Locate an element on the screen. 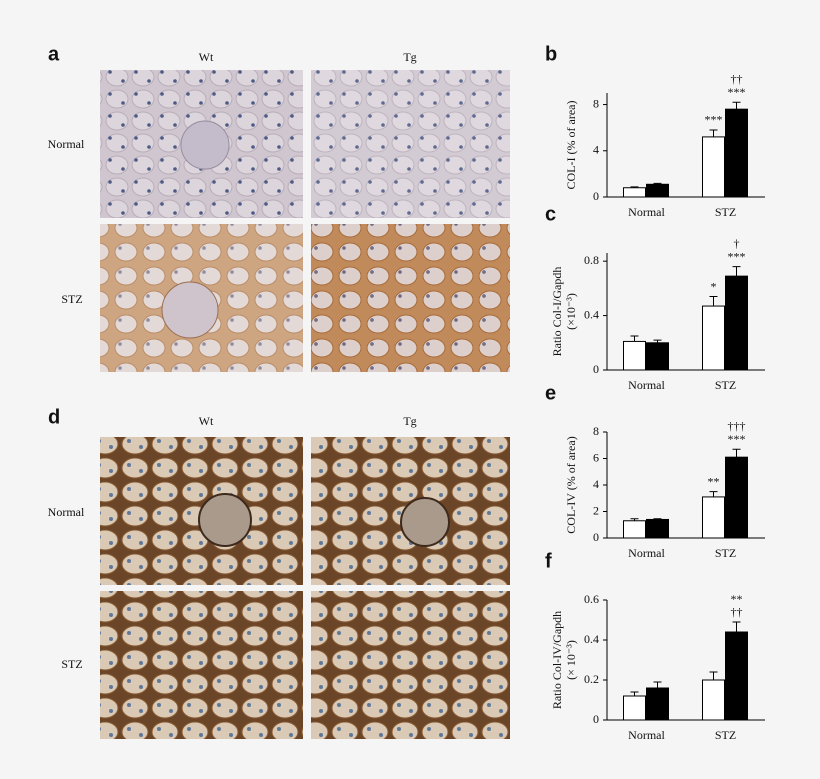  y-tick-label: 6 is located at coordinates (596, 457).